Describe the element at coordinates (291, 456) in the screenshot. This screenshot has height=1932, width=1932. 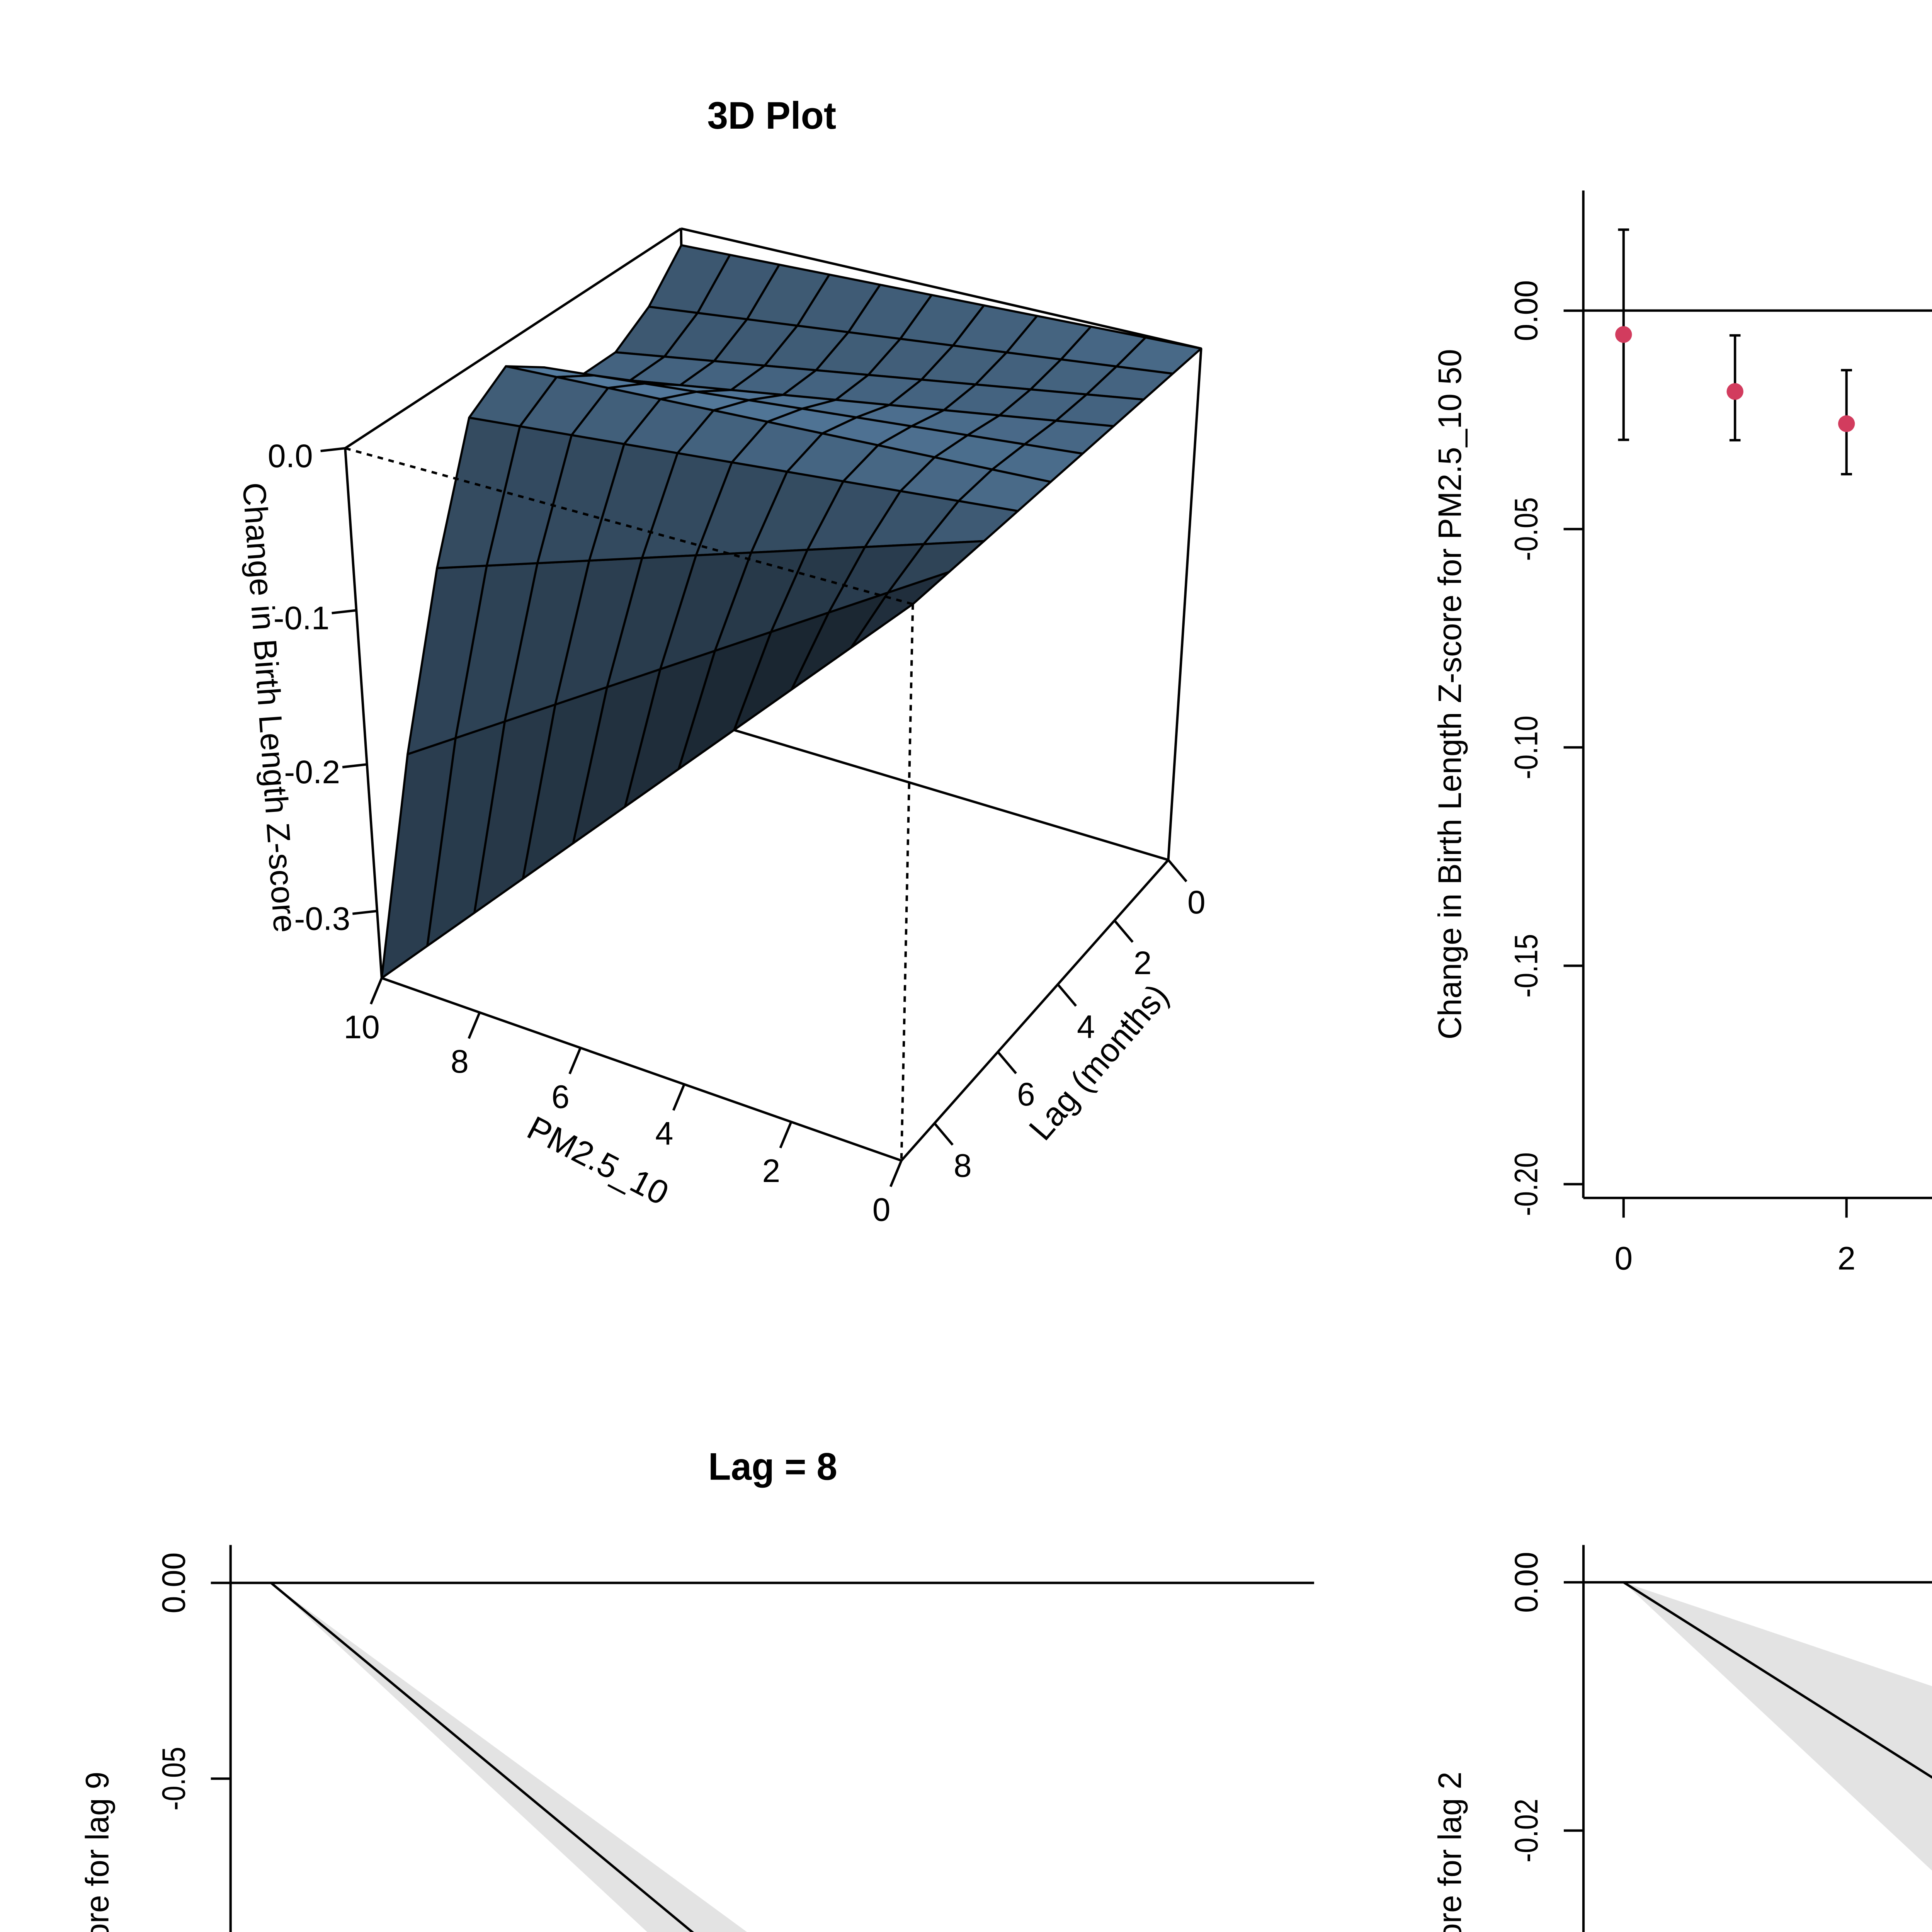
I see `svg-text: 0.0` at that location.